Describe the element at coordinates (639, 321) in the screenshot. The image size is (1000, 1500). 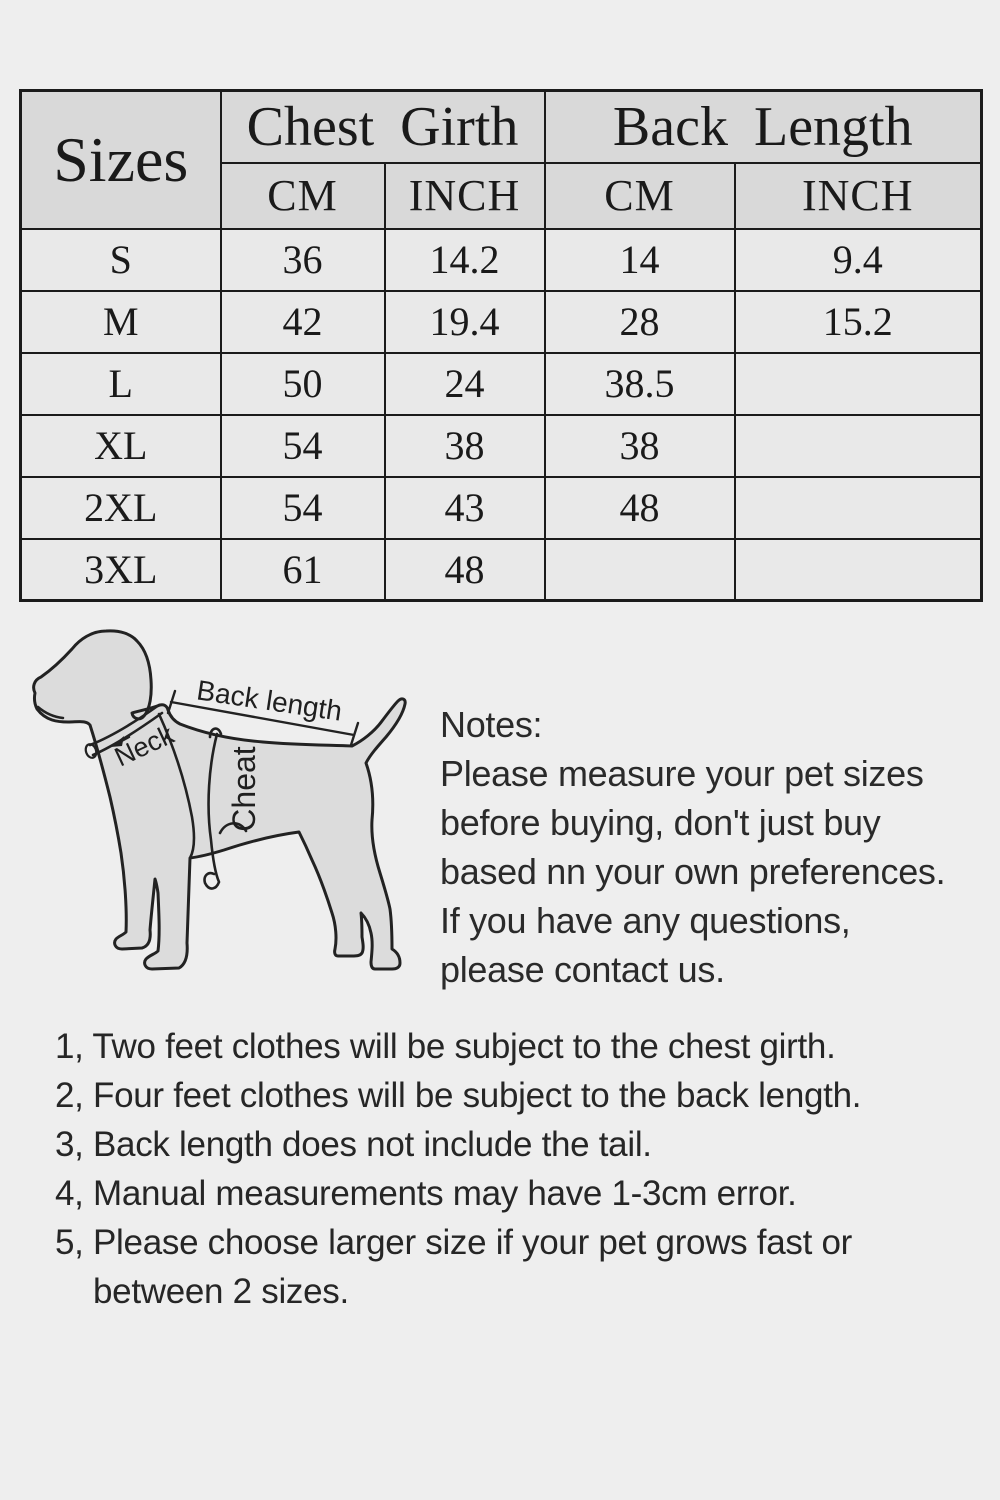
I see `cell-back-cm: 28` at that location.